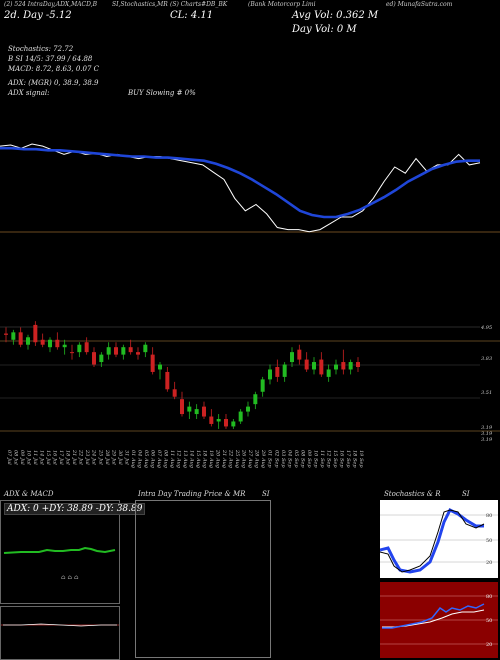  What do you see at coordinates (489, 516) in the screenshot?
I see `stoch-tick-80: 80` at bounding box center [489, 516].